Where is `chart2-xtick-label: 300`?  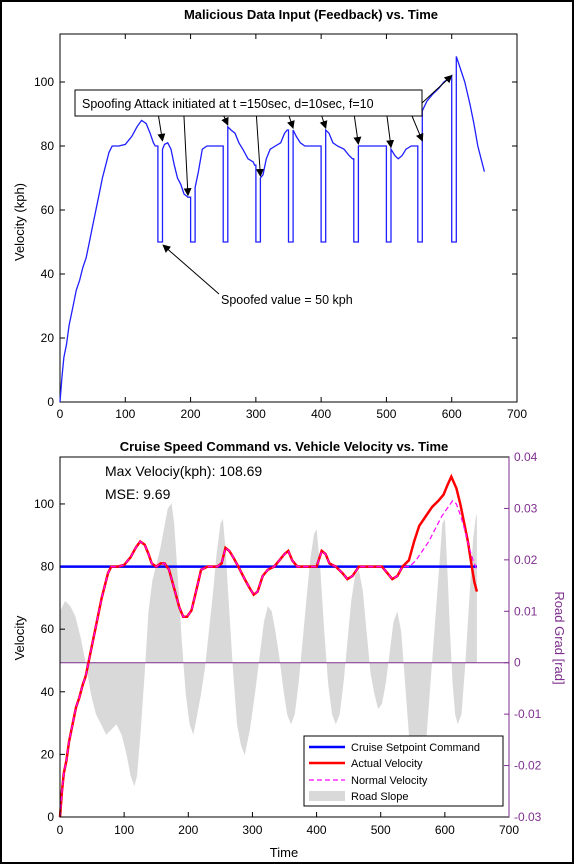 chart2-xtick-label: 300 is located at coordinates (252, 830).